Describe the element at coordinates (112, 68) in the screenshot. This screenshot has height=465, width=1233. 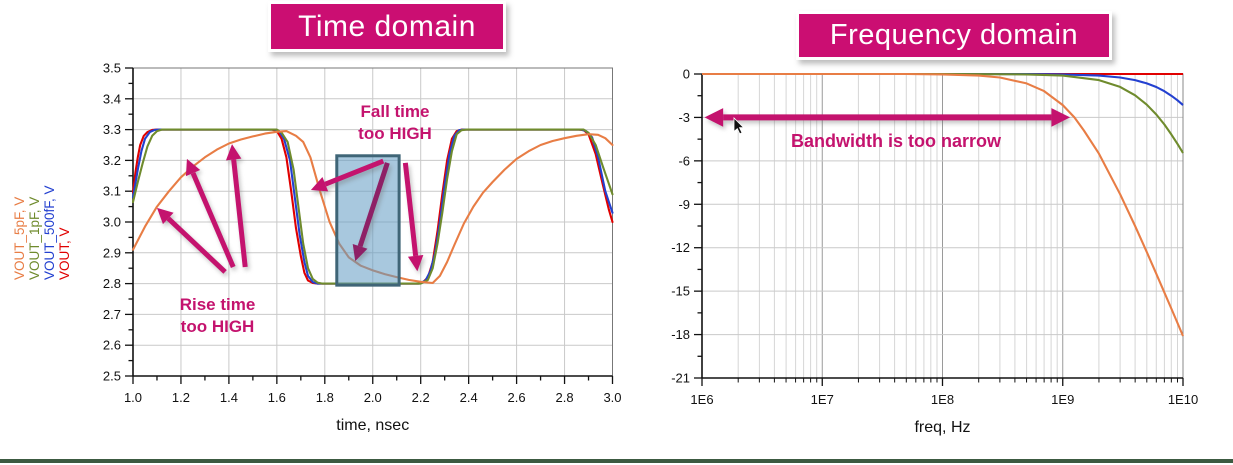
I see `svg-text: 3.5` at that location.